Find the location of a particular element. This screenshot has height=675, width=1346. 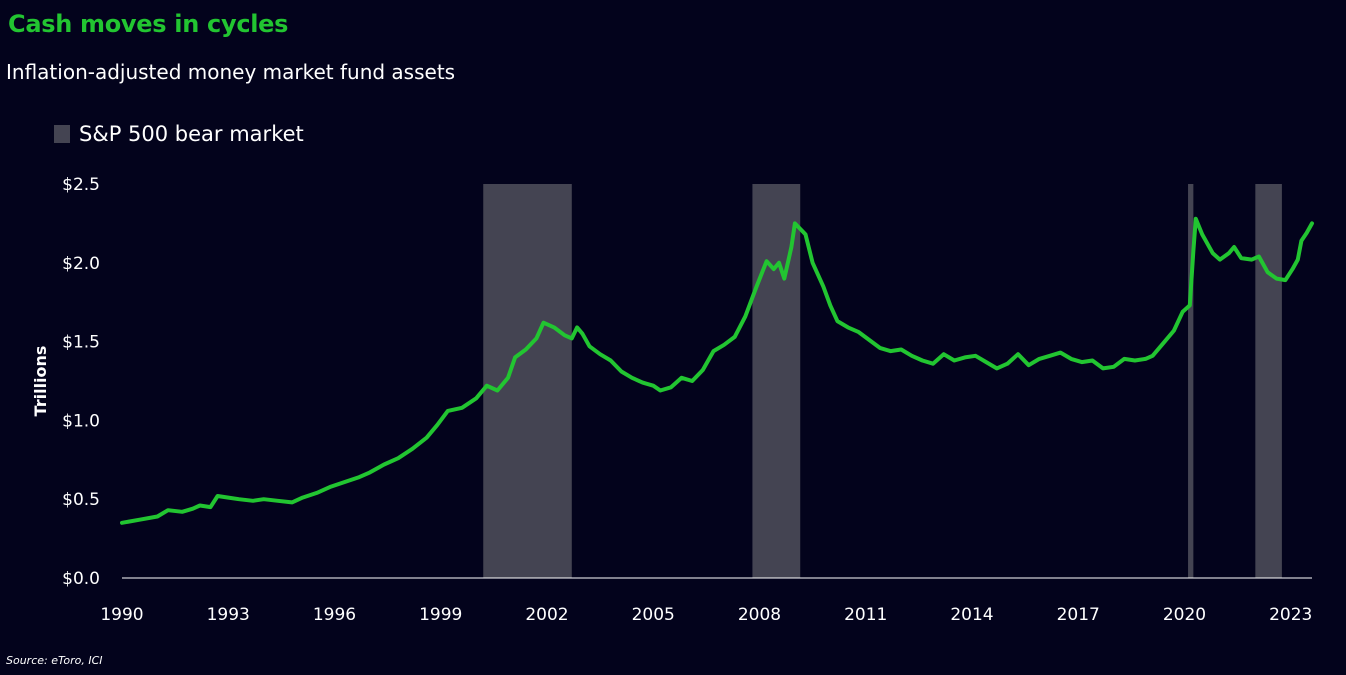

x-tick-label: 1990 is located at coordinates (121, 615).